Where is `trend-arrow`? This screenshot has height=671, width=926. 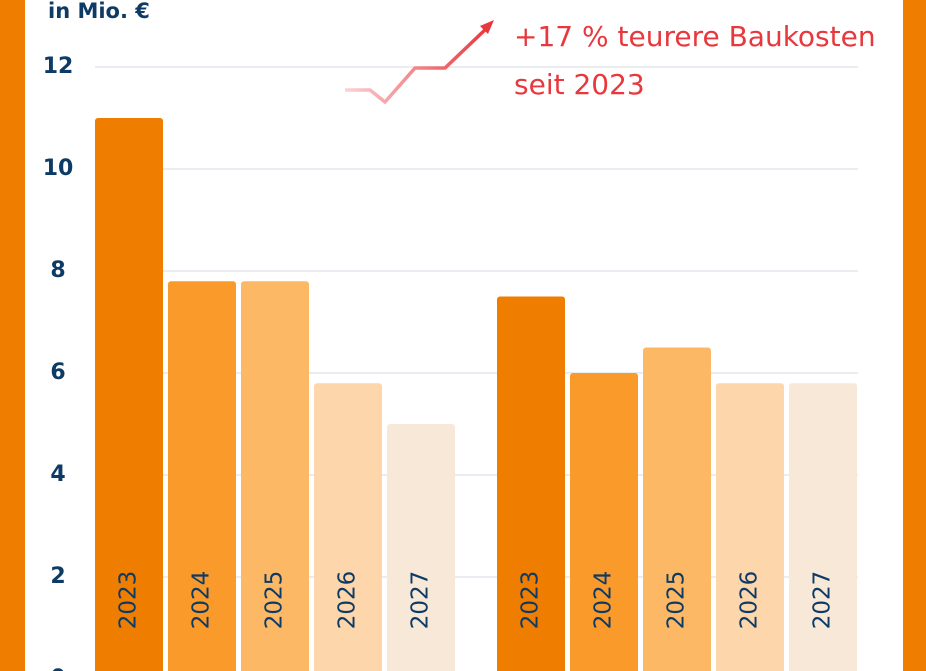
trend-arrow is located at coordinates (417, 65).